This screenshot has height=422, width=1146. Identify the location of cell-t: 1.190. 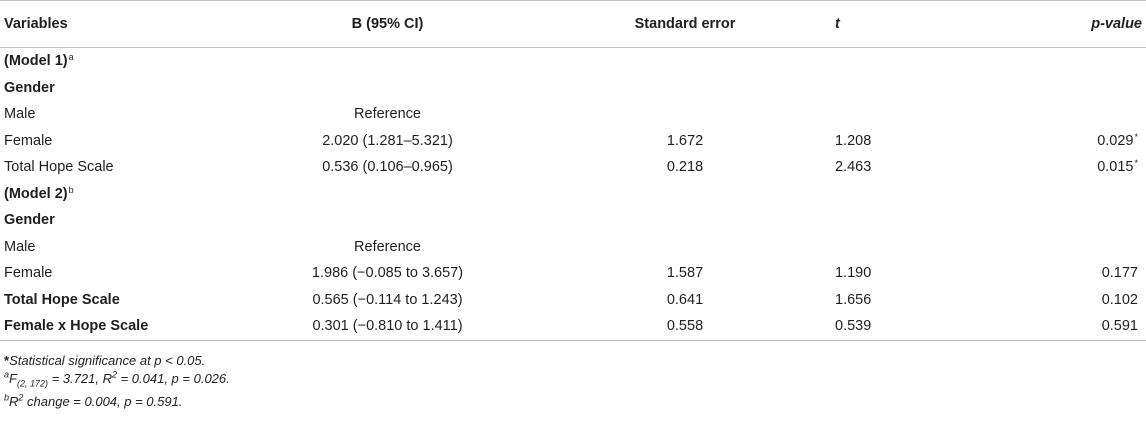
(915, 273).